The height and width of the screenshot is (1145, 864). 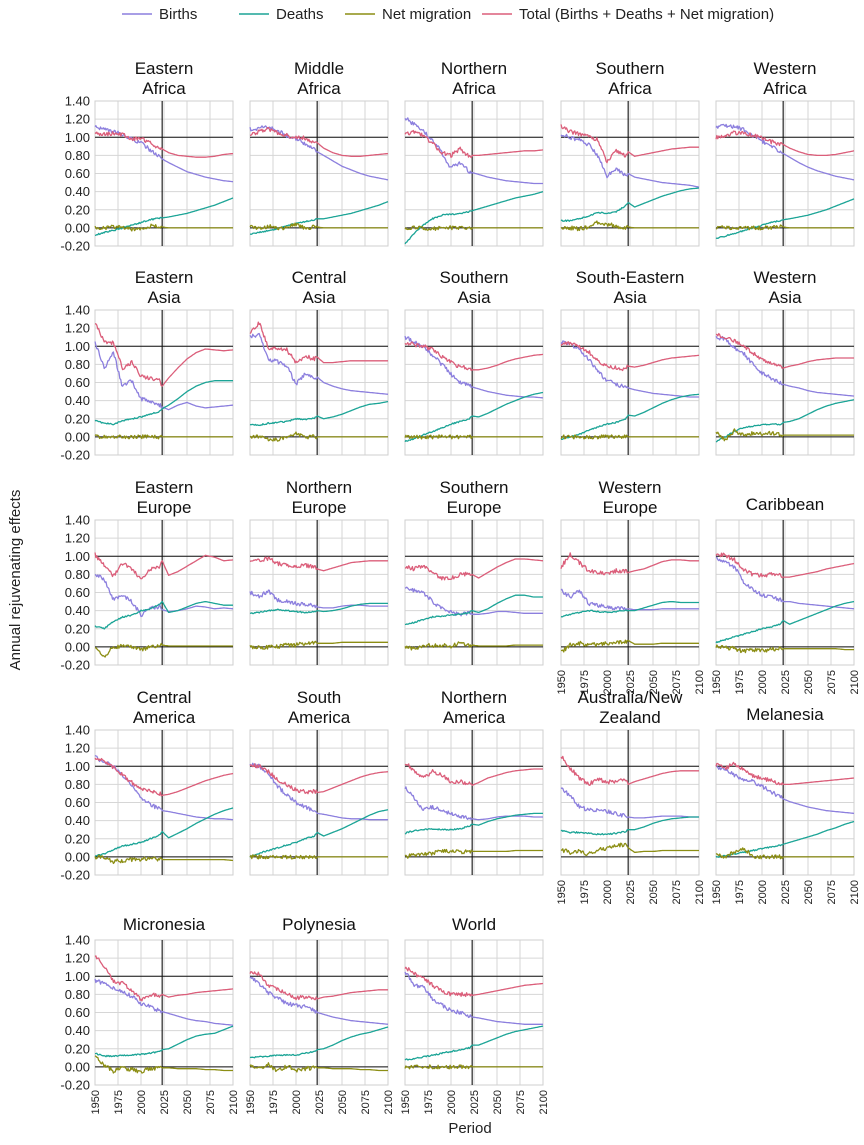 I want to click on panel-title: Polynesia, so click(x=319, y=924).